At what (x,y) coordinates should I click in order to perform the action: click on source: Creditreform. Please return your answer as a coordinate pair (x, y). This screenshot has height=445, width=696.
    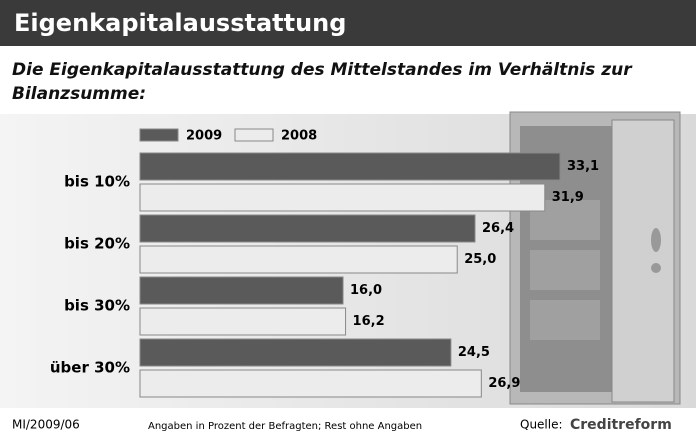
    Looking at the image, I should click on (621, 425).